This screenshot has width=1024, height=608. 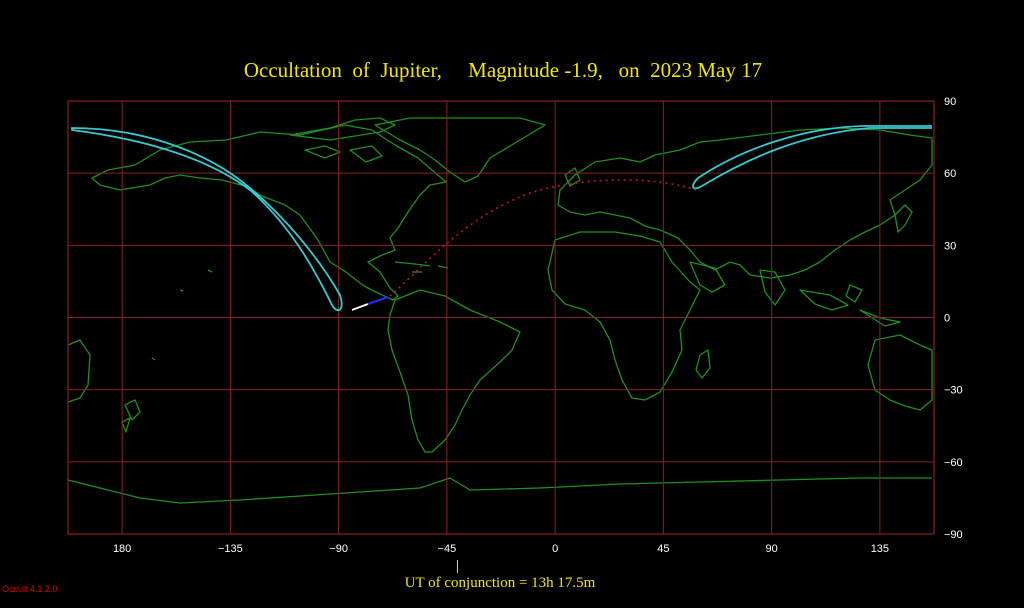 What do you see at coordinates (131, 416) in the screenshot?
I see `coast-new-zealand` at bounding box center [131, 416].